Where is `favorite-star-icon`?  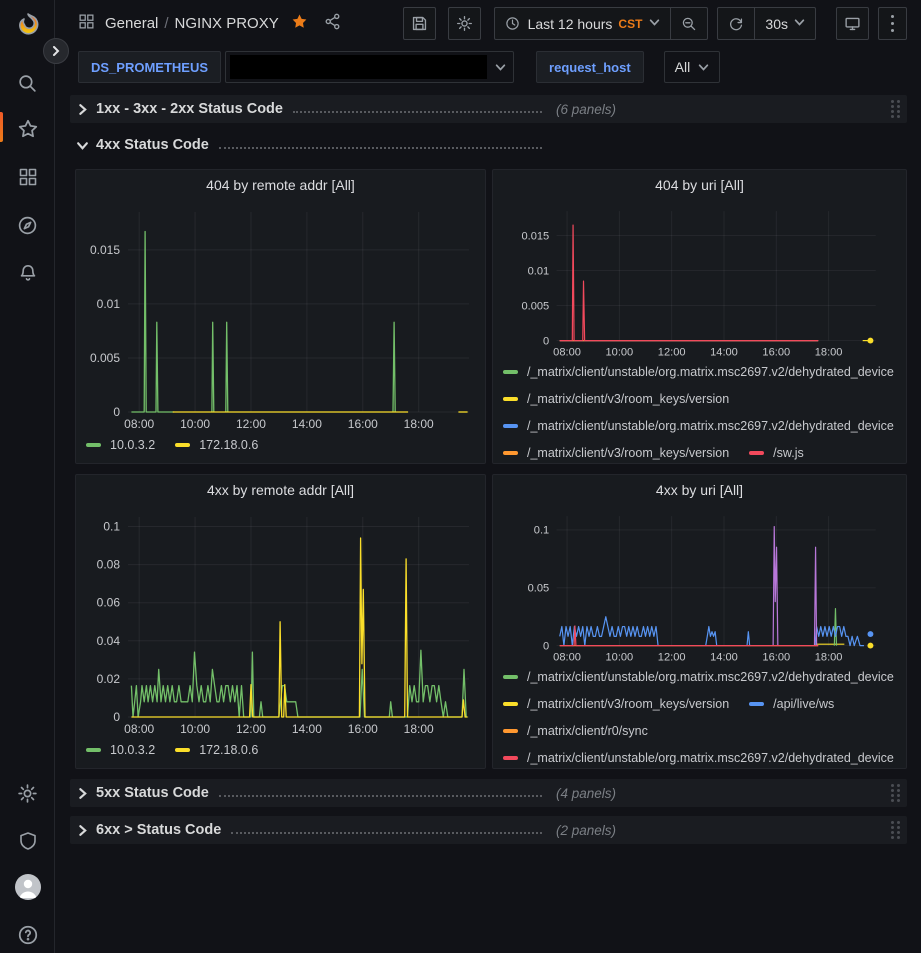
favorite-star-icon is located at coordinates (299, 24).